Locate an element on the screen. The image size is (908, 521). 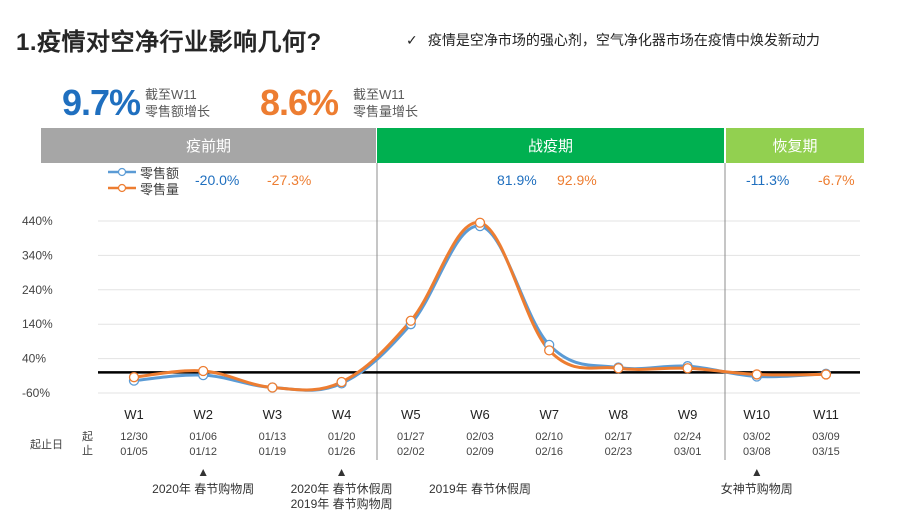
date-end-label: 01/26 is located at coordinates (342, 452).